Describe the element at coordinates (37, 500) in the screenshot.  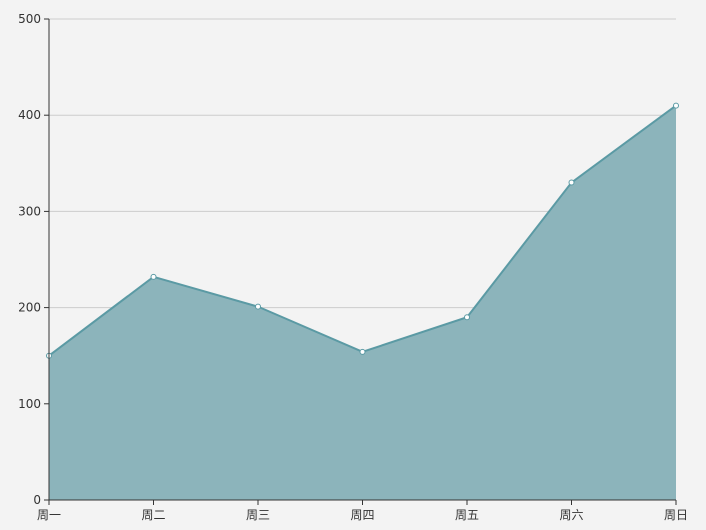
I see `y-tick-label: 0` at that location.